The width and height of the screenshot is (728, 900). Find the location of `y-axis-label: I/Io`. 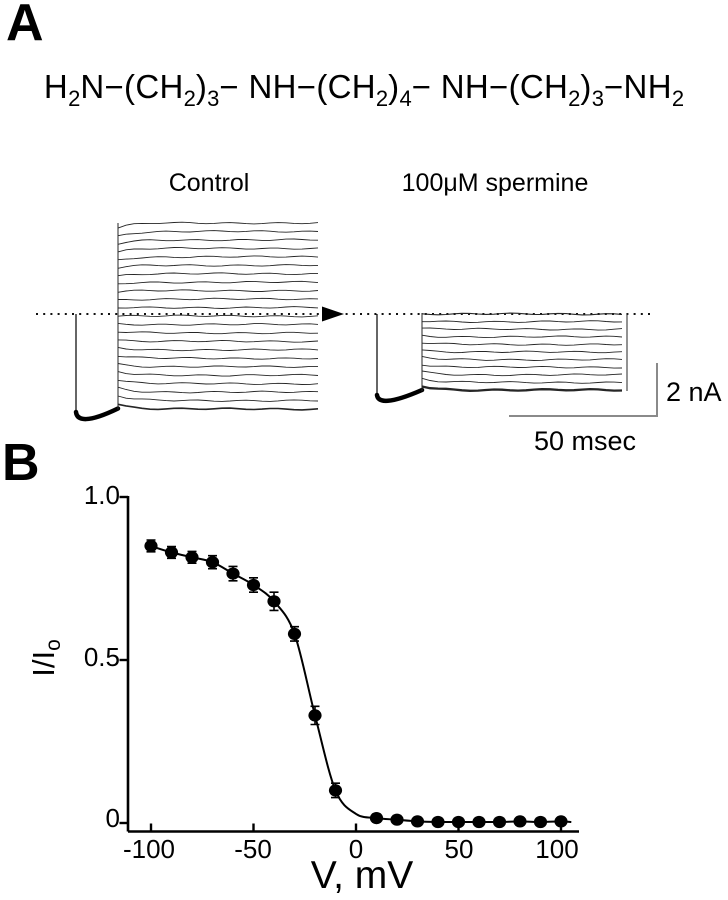

y-axis-label: I/Io is located at coordinates (47, 658).